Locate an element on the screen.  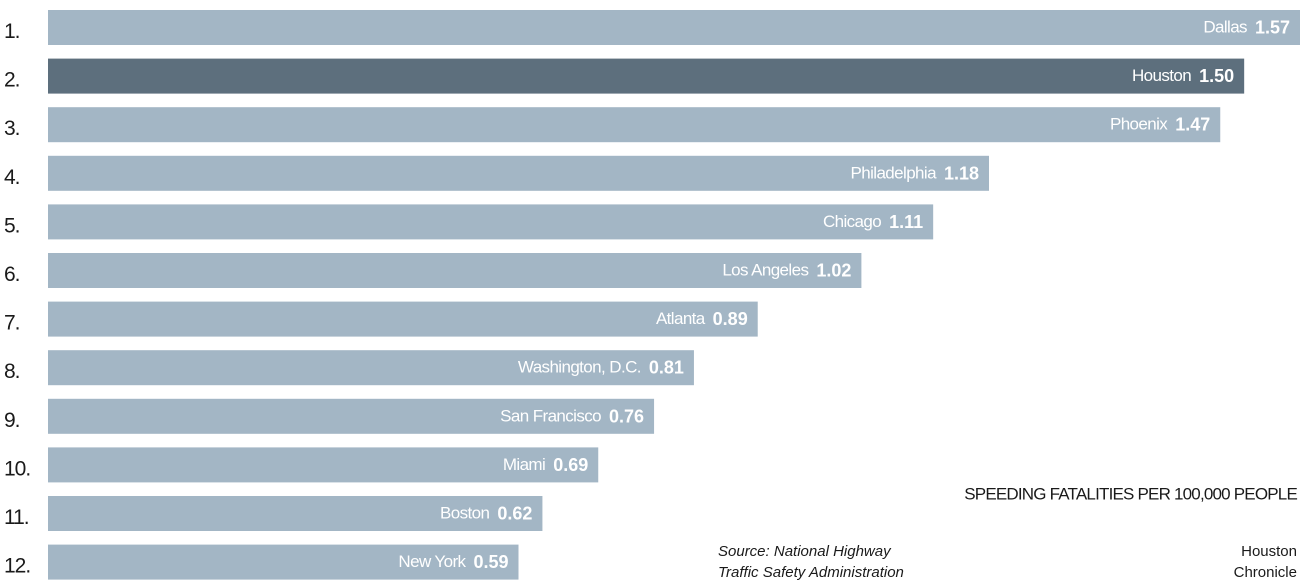
value-label: 0.76 is located at coordinates (626, 416).